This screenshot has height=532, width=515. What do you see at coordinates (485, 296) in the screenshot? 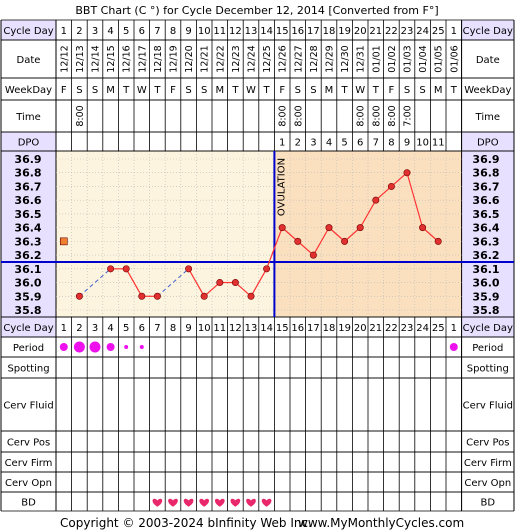
I see `y-tick-label-right: 35.9` at bounding box center [485, 296].